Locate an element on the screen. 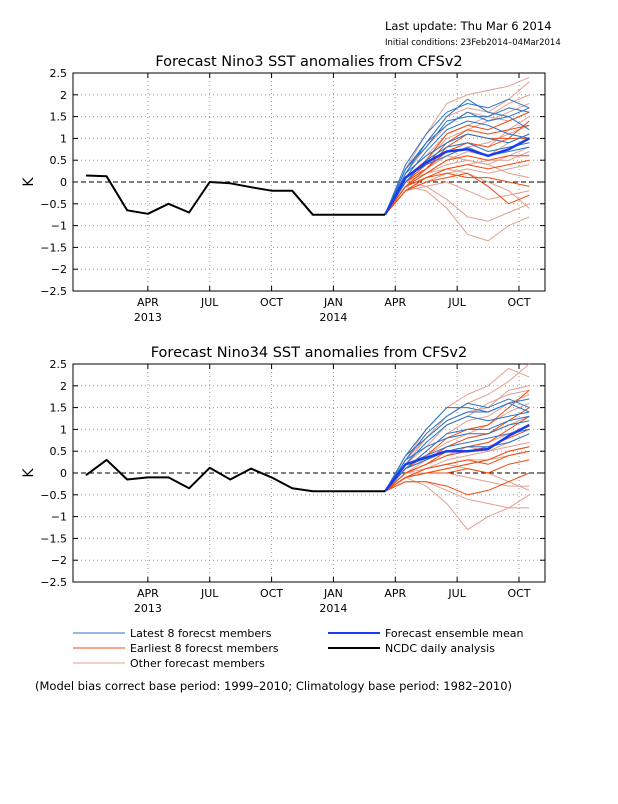  nino3-ytick-label: 1.5 is located at coordinates (59, 117).